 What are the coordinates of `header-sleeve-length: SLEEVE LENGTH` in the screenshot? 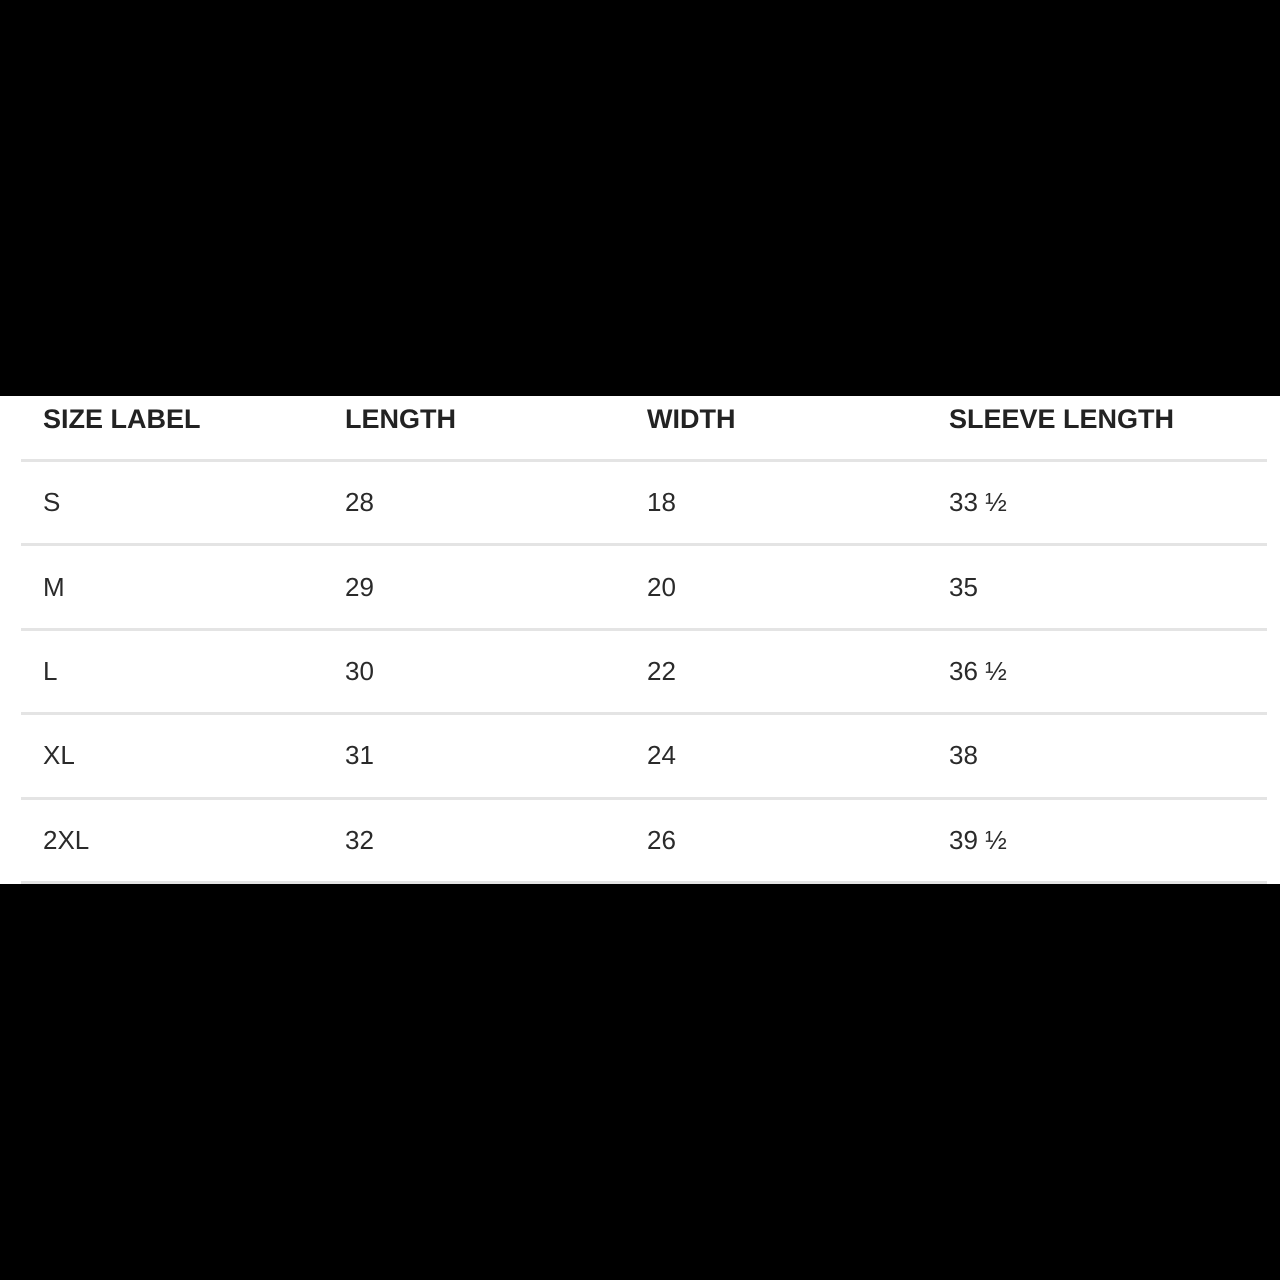 It's located at (1062, 418).